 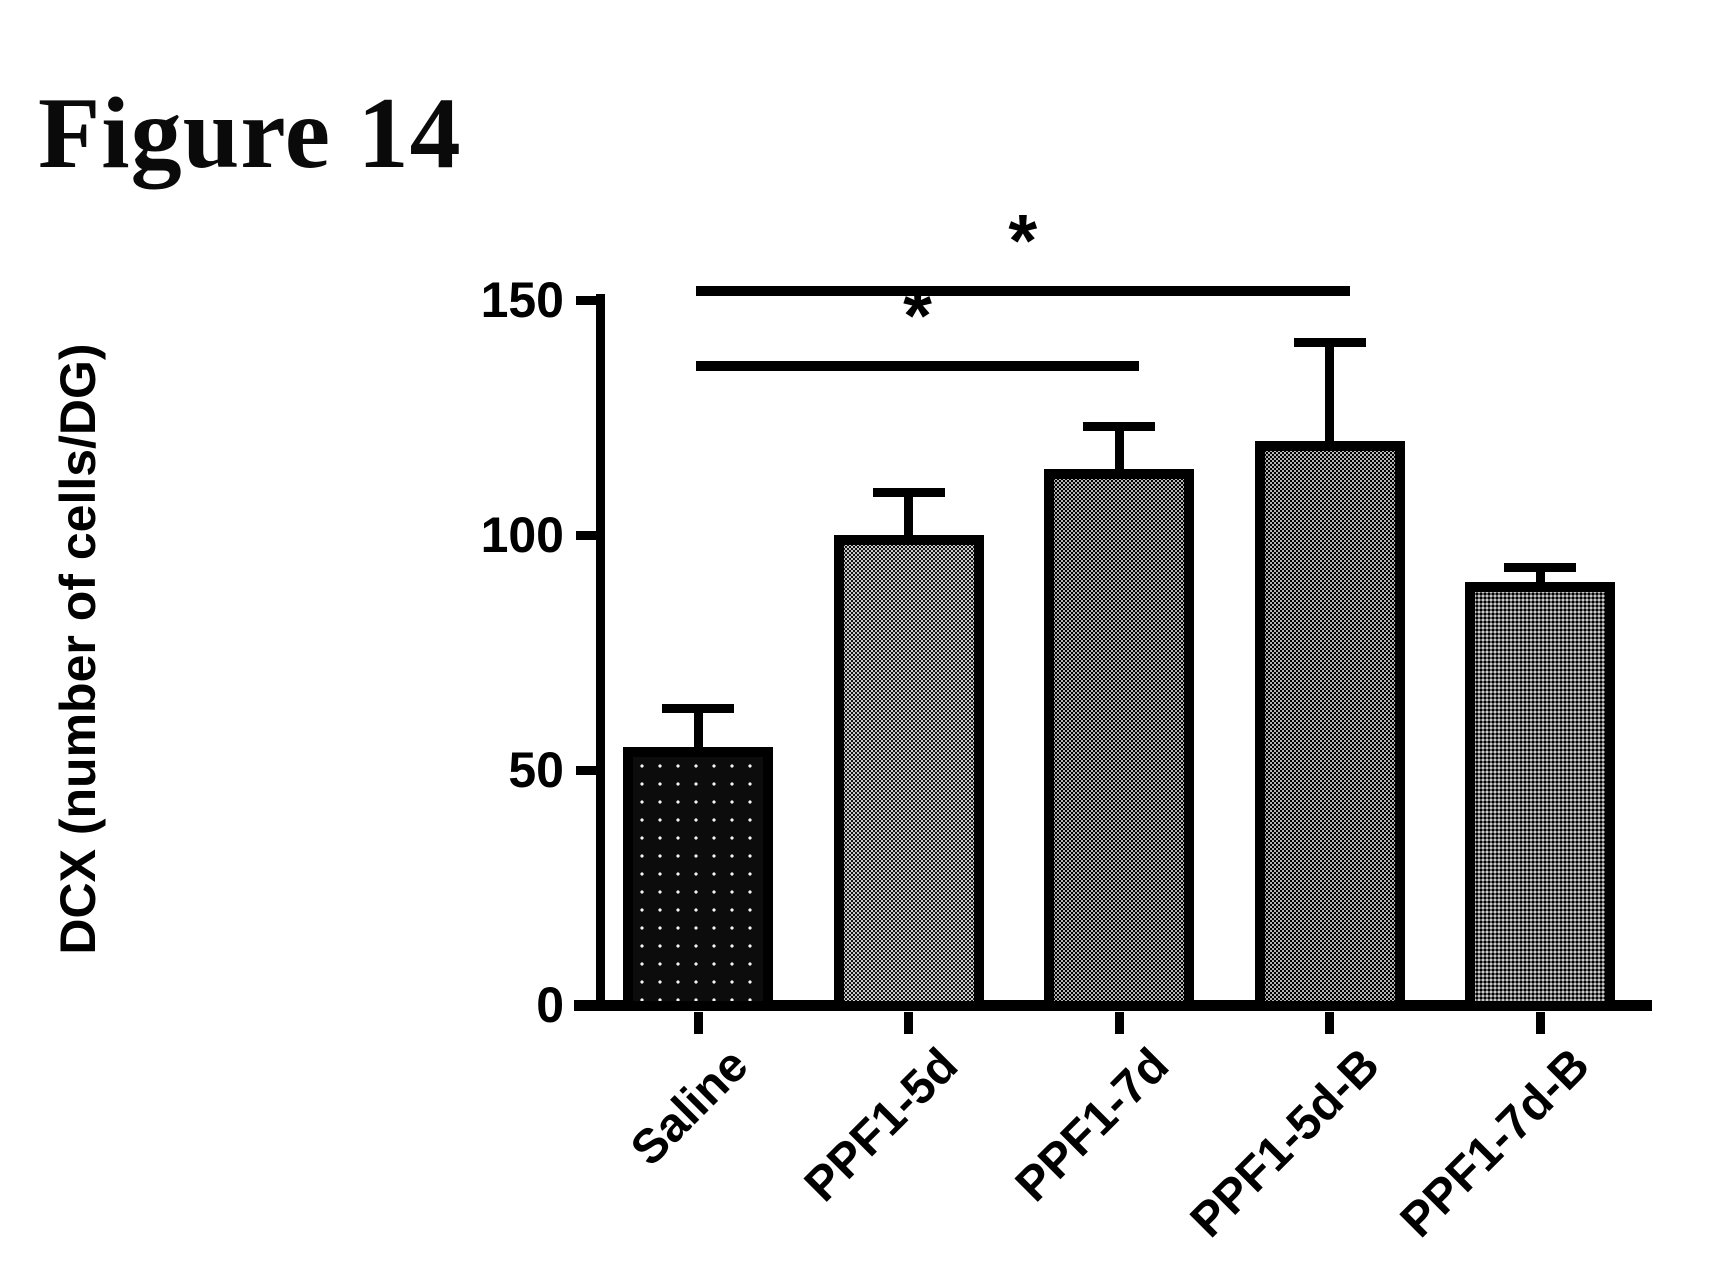 I want to click on x-axis-label: PPF1-5d, so click(x=882, y=1125).